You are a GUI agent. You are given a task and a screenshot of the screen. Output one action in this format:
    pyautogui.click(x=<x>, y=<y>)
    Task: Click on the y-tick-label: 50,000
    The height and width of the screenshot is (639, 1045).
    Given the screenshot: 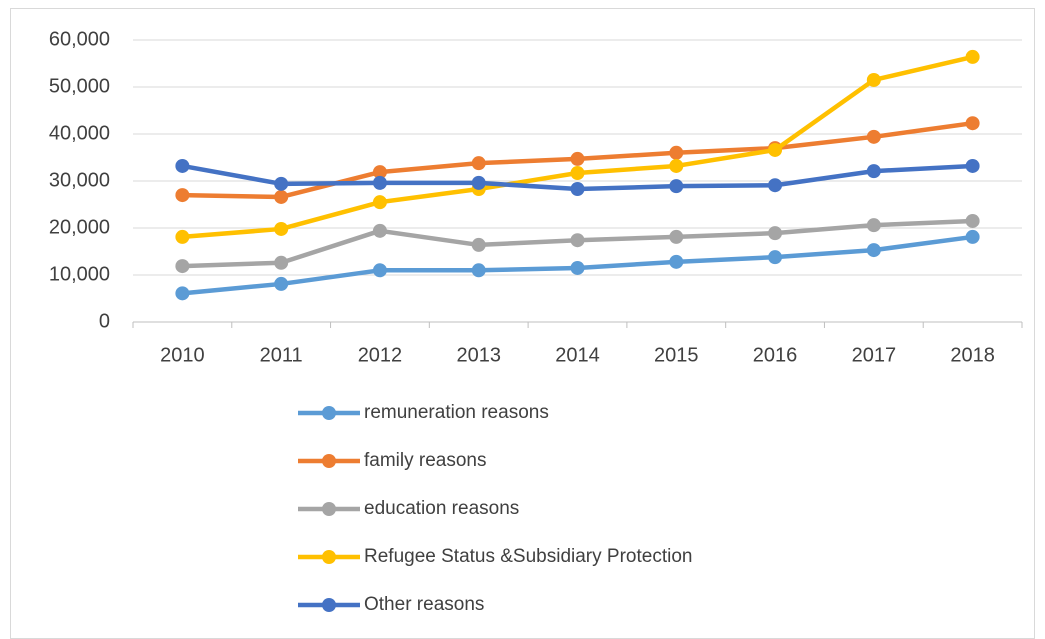 What is the action you would take?
    pyautogui.click(x=79, y=86)
    